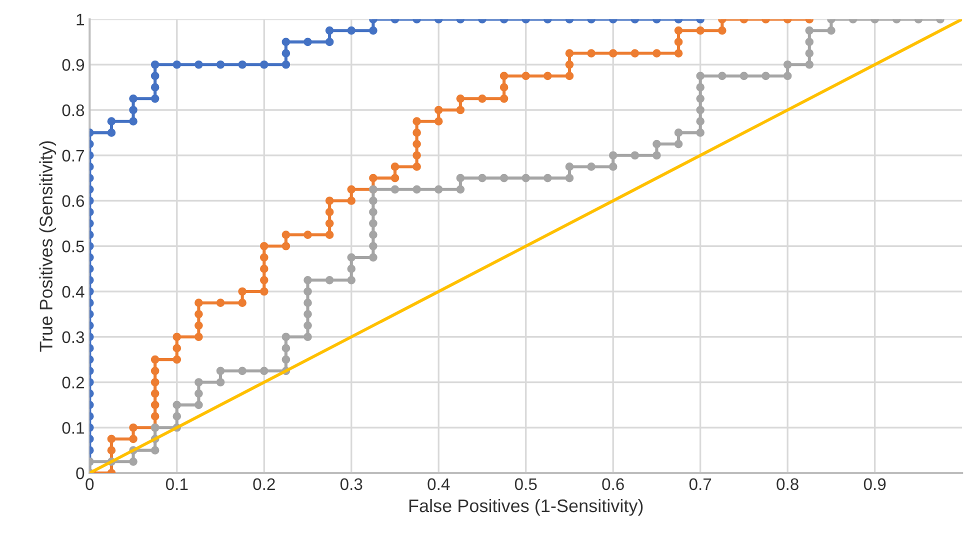 The height and width of the screenshot is (550, 964). What do you see at coordinates (73, 382) in the screenshot?
I see `y-tick-label: 0.2` at bounding box center [73, 382].